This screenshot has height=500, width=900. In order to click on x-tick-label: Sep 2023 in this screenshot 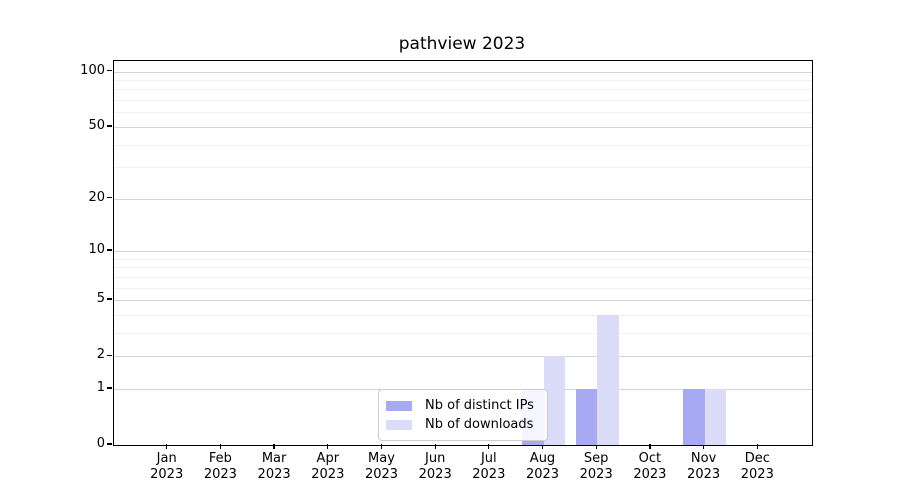, I will do `click(596, 467)`.